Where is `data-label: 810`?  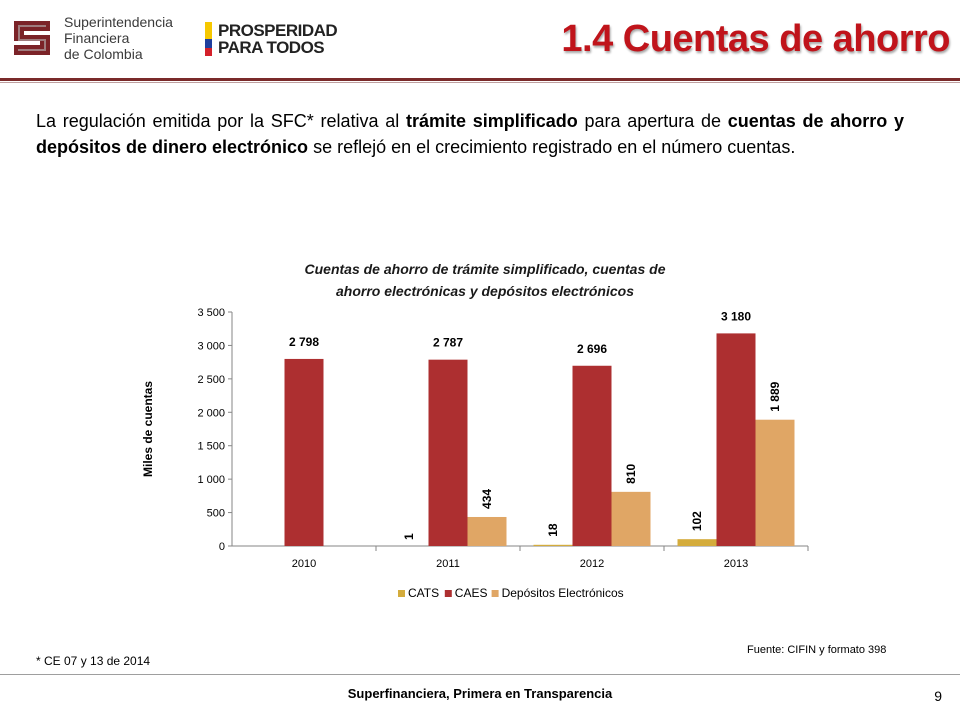
data-label: 810 is located at coordinates (631, 473).